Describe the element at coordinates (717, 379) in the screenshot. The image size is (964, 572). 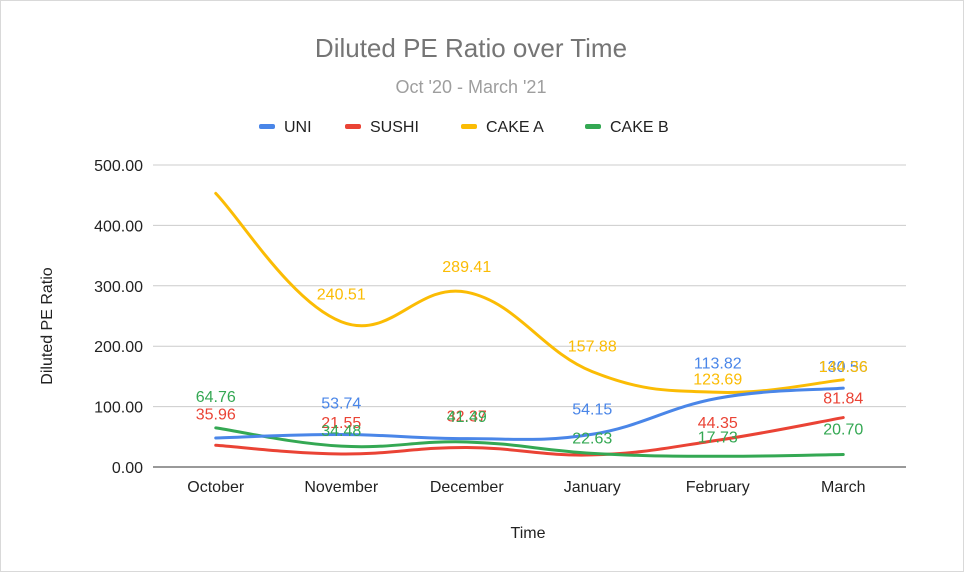
I see `data-label: 123.69` at that location.